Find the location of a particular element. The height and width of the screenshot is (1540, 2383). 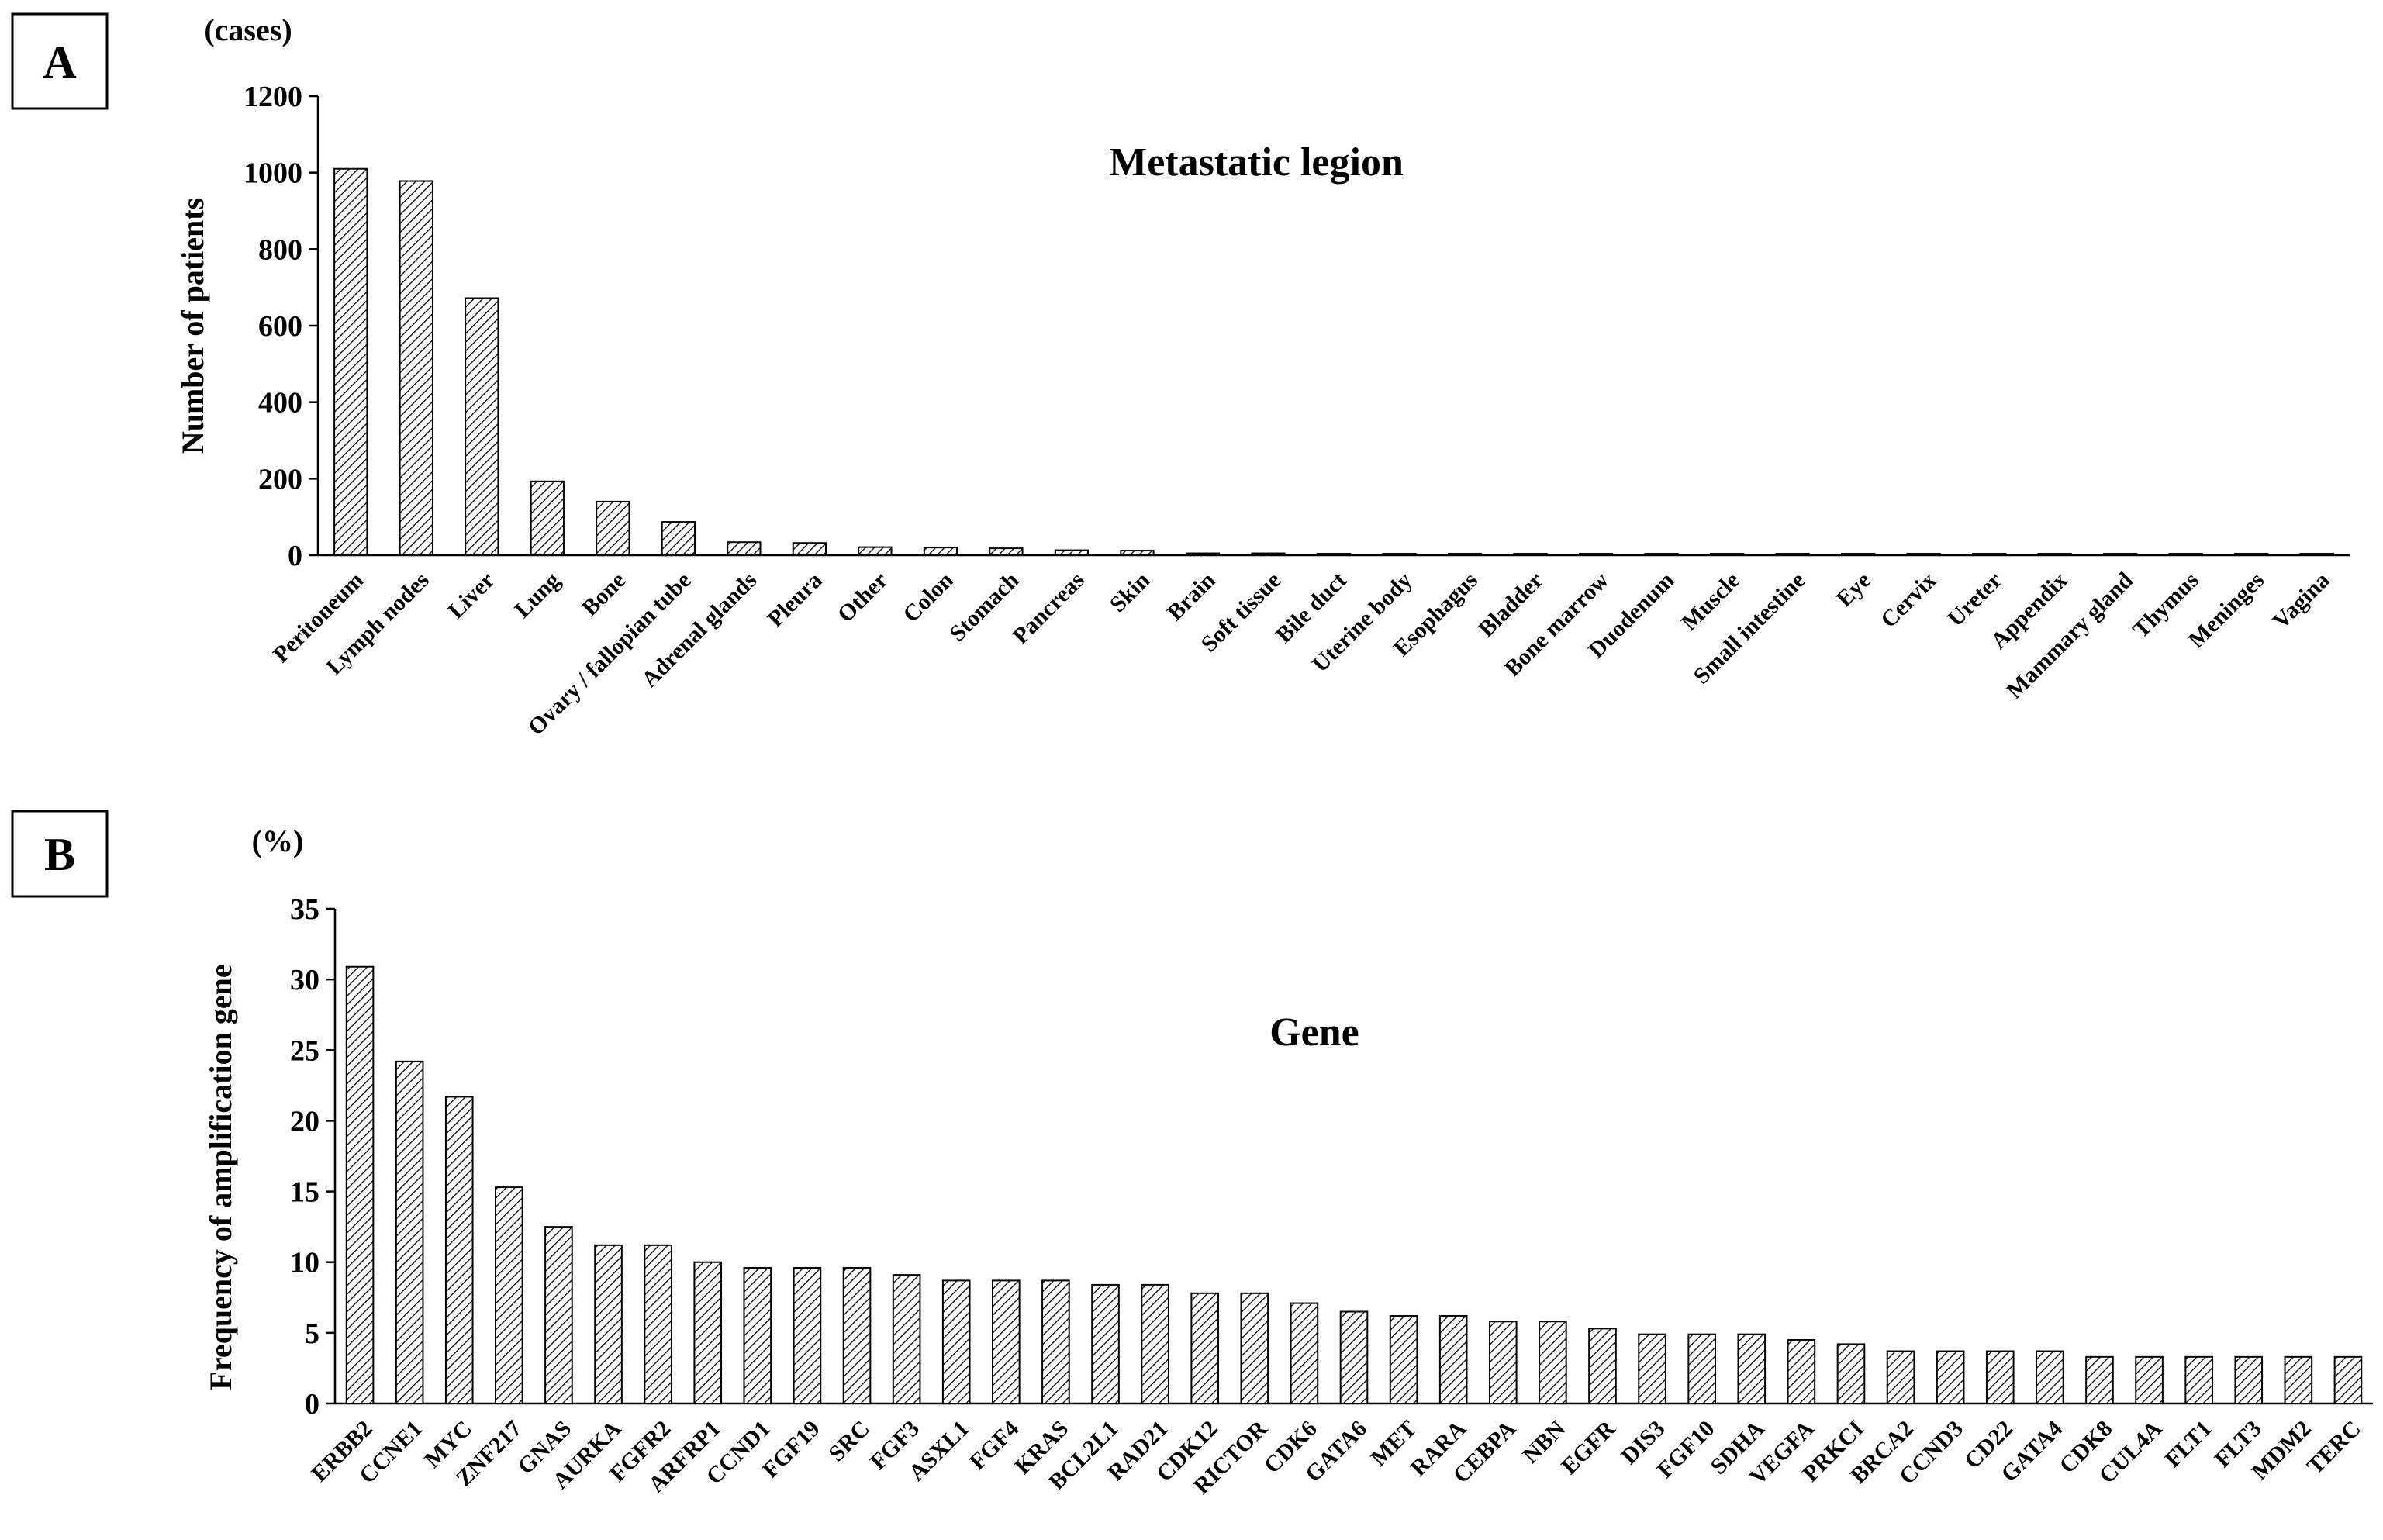

panel-b-label-box is located at coordinates (60, 854).